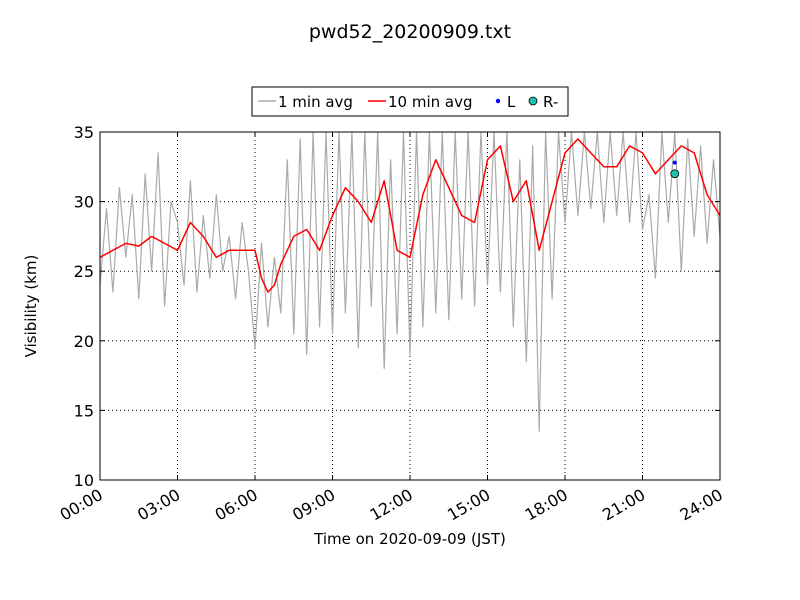 This screenshot has width=800, height=600. Describe the element at coordinates (84, 341) in the screenshot. I see `y-tick-label: 20` at that location.